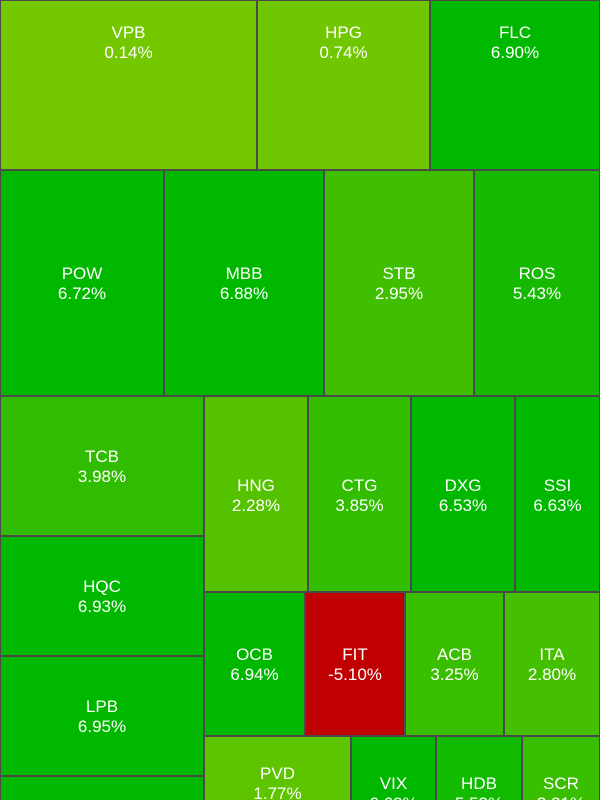 This screenshot has height=800, width=600. I want to click on price-change-percent: 6.90%, so click(515, 52).